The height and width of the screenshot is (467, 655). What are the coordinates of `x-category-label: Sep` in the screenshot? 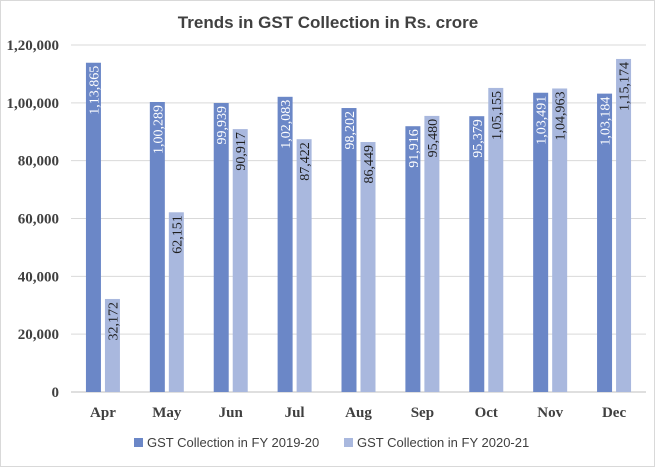 It's located at (422, 413).